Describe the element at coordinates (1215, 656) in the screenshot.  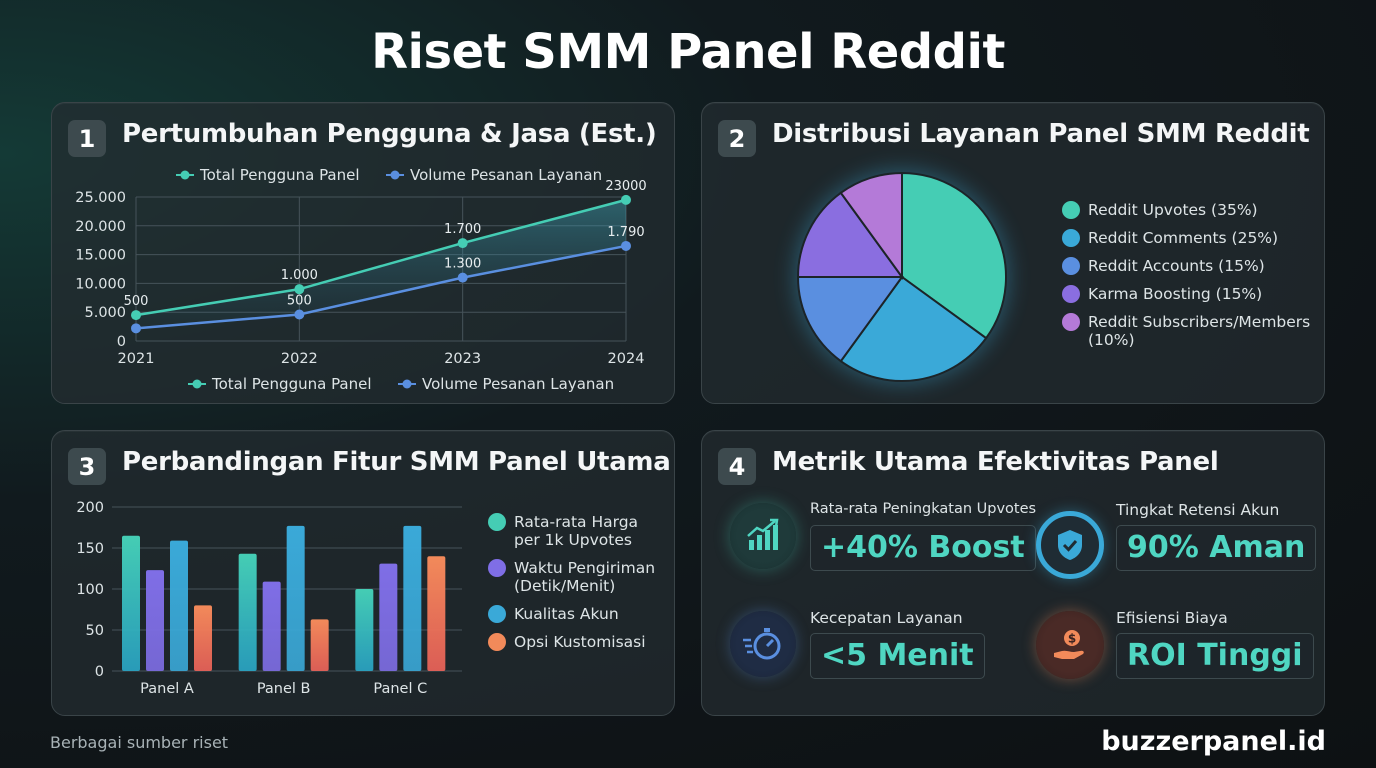
I see `metric-value: ROI Tinggi` at that location.